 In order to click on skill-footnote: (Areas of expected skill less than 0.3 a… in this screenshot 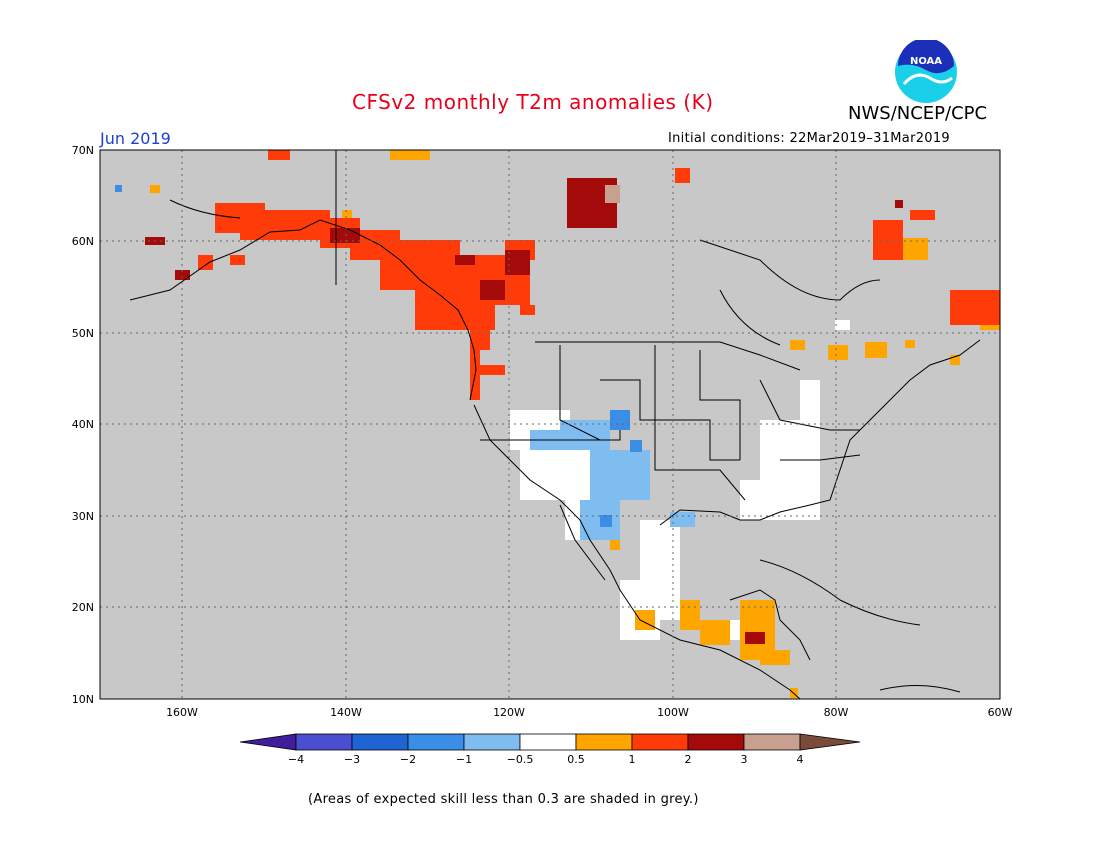, I will do `click(503, 799)`.